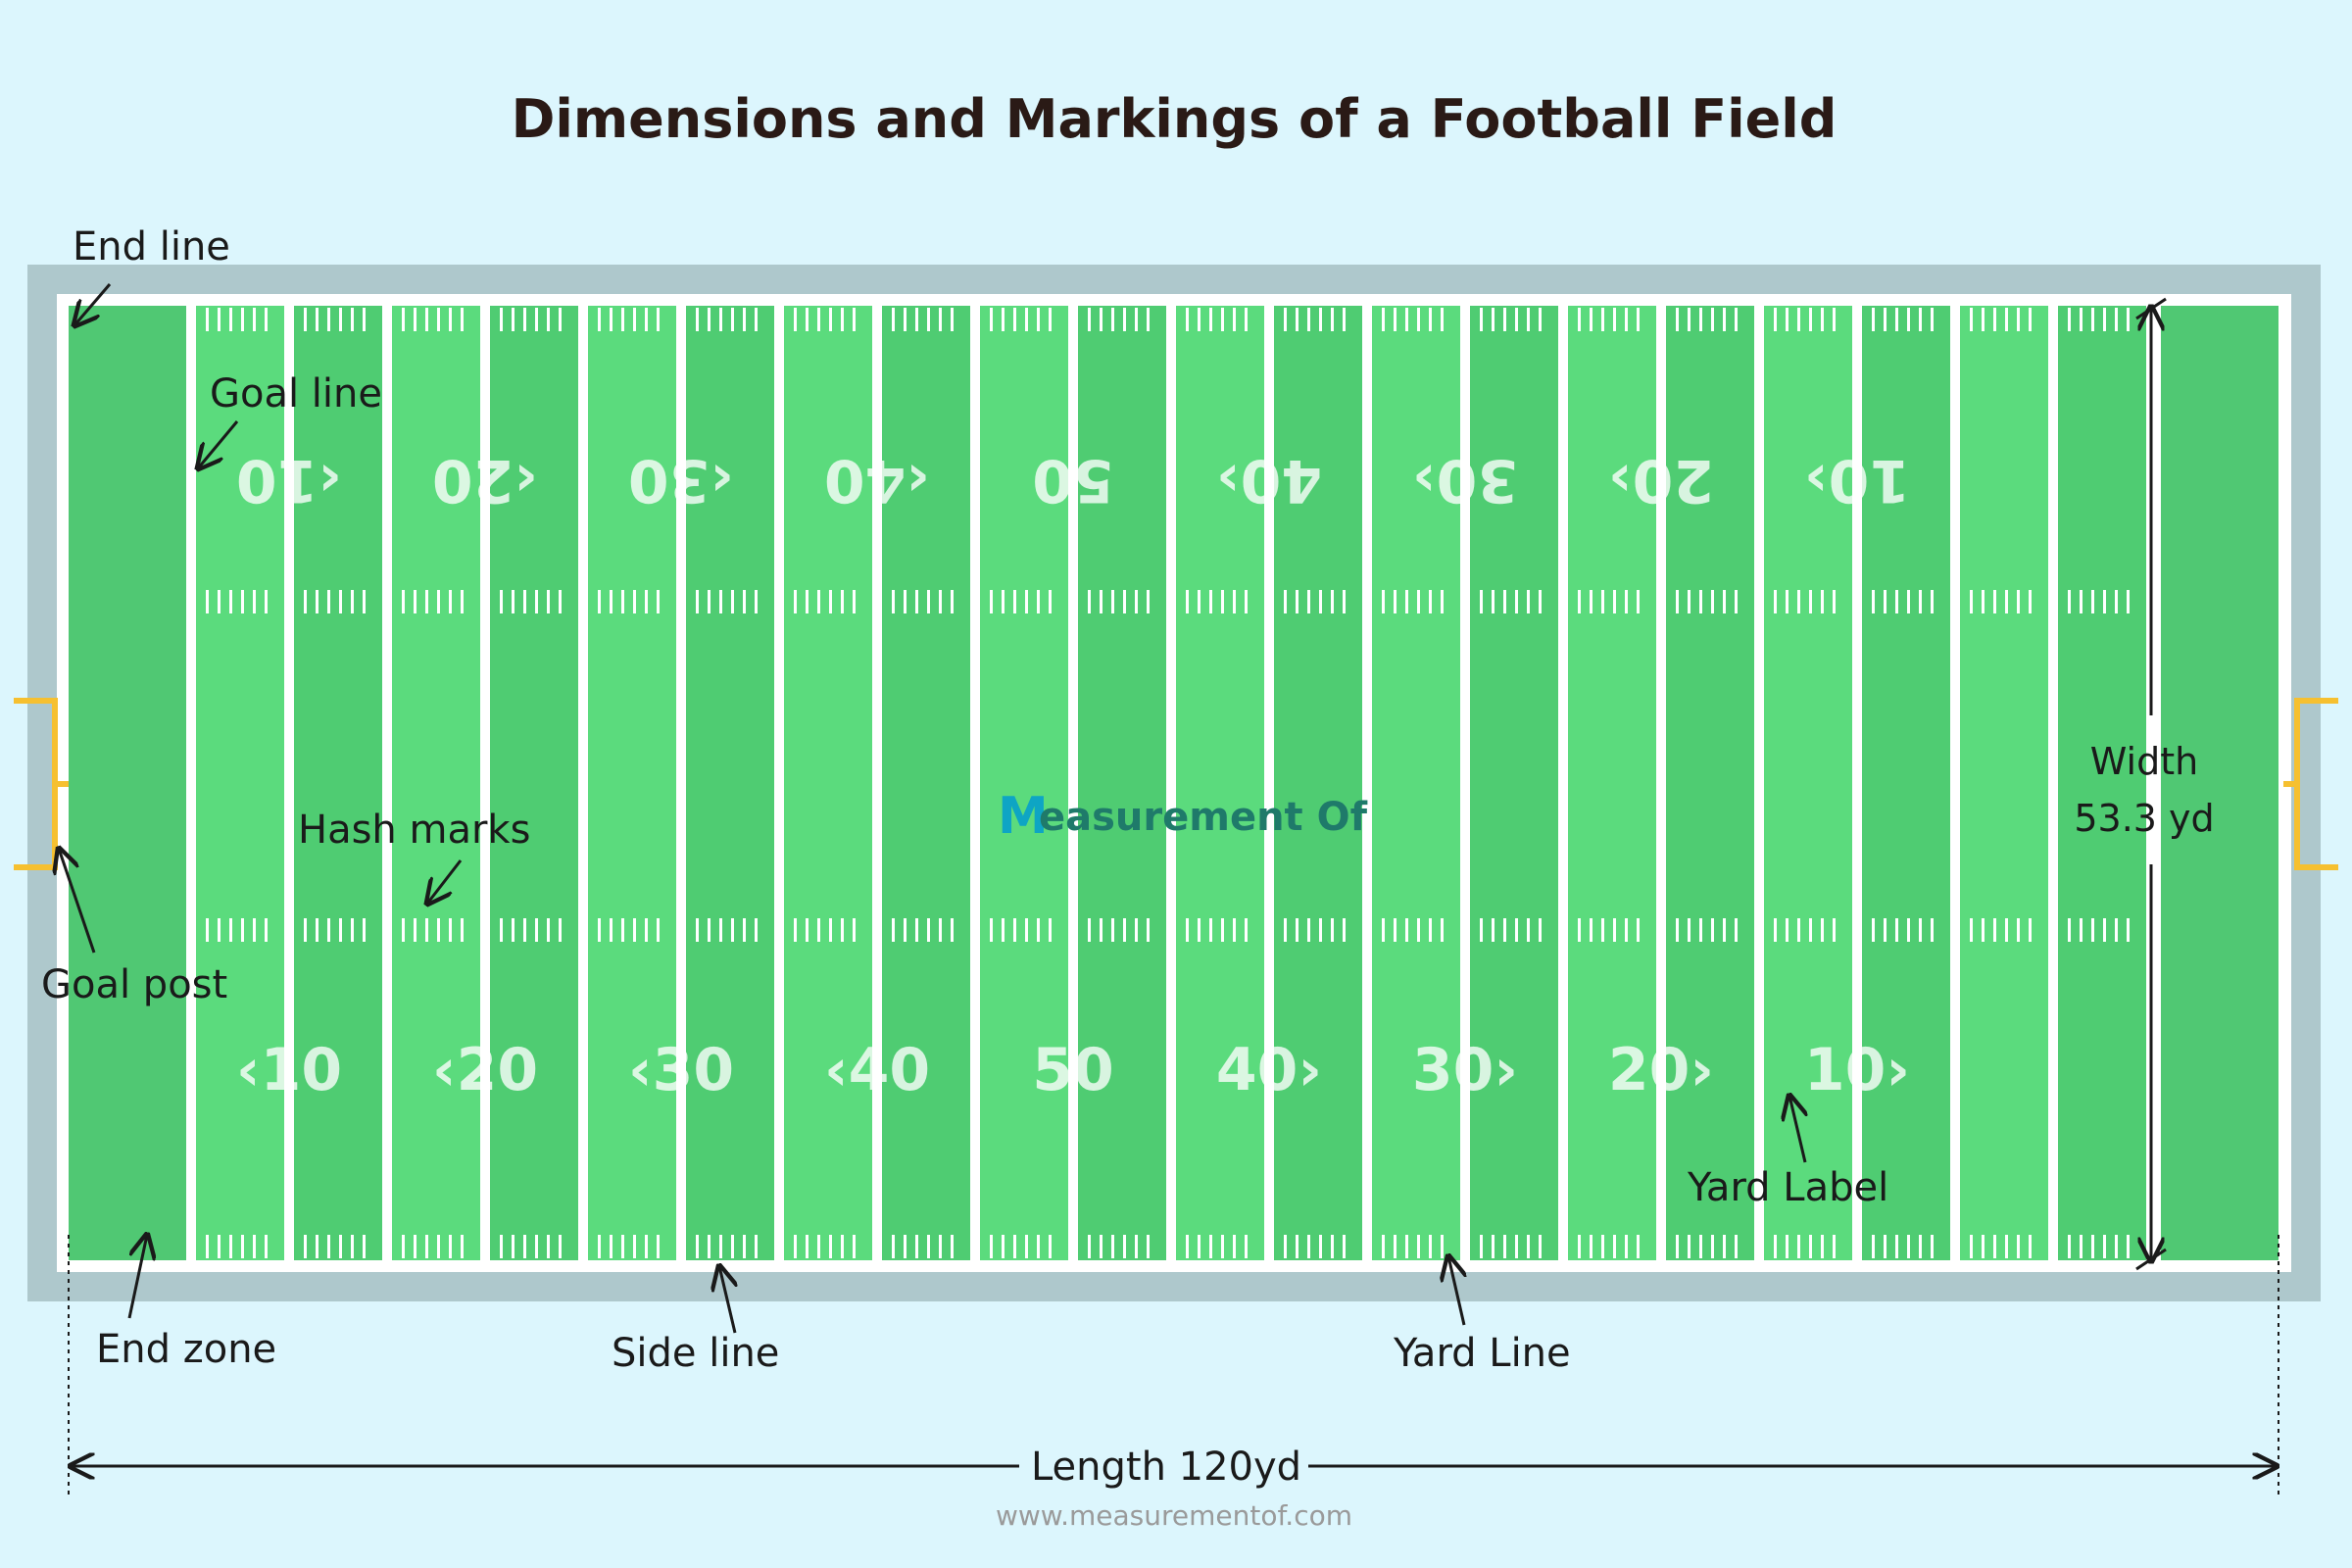 This screenshot has height=1568, width=2352. Describe the element at coordinates (1456, 1291) in the screenshot. I see `yard-line-arrow` at that location.